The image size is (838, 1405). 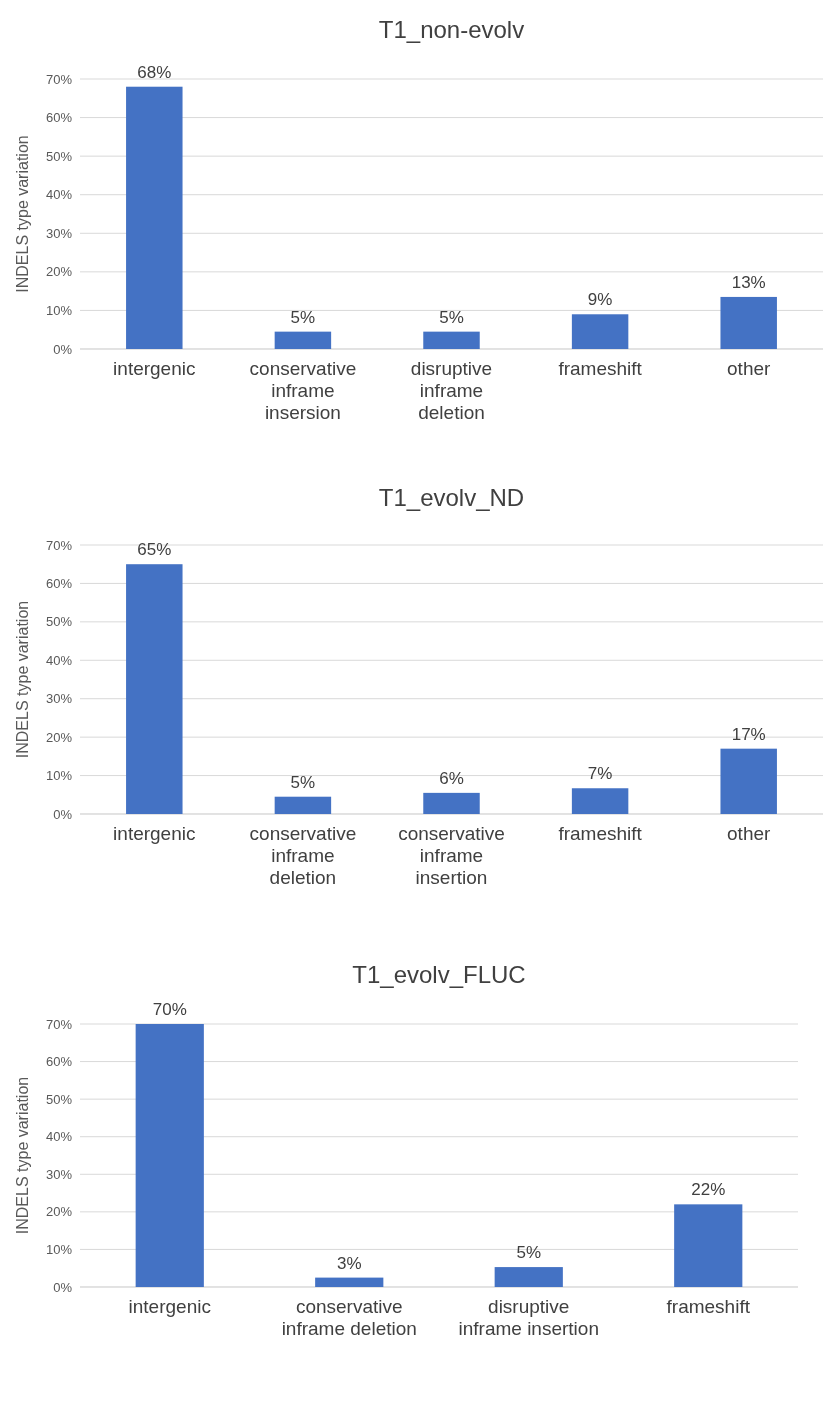 What do you see at coordinates (451, 390) in the screenshot?
I see `x-tick-label: disruptive inframe deletion` at bounding box center [451, 390].